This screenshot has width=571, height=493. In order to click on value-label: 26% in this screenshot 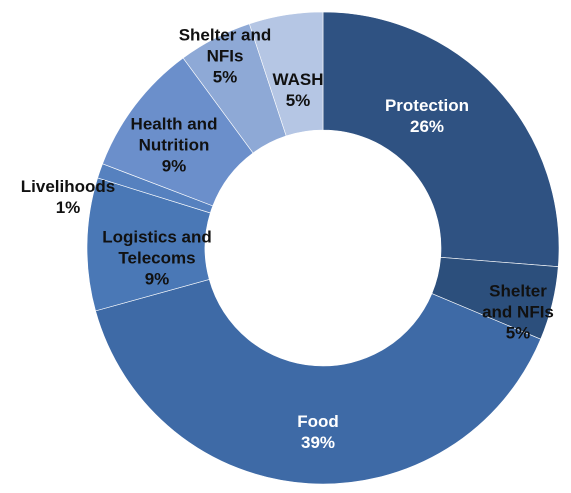, I will do `click(427, 126)`.